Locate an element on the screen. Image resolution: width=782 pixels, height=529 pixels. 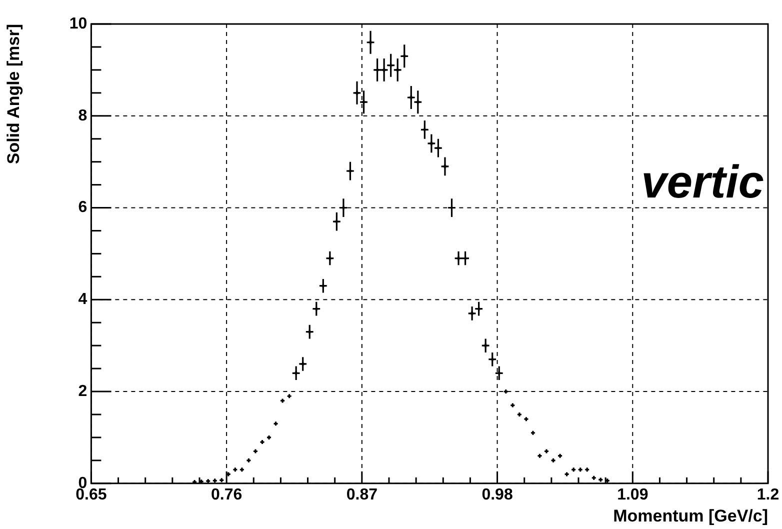
x-tick-label: 0.87 is located at coordinates (362, 495).